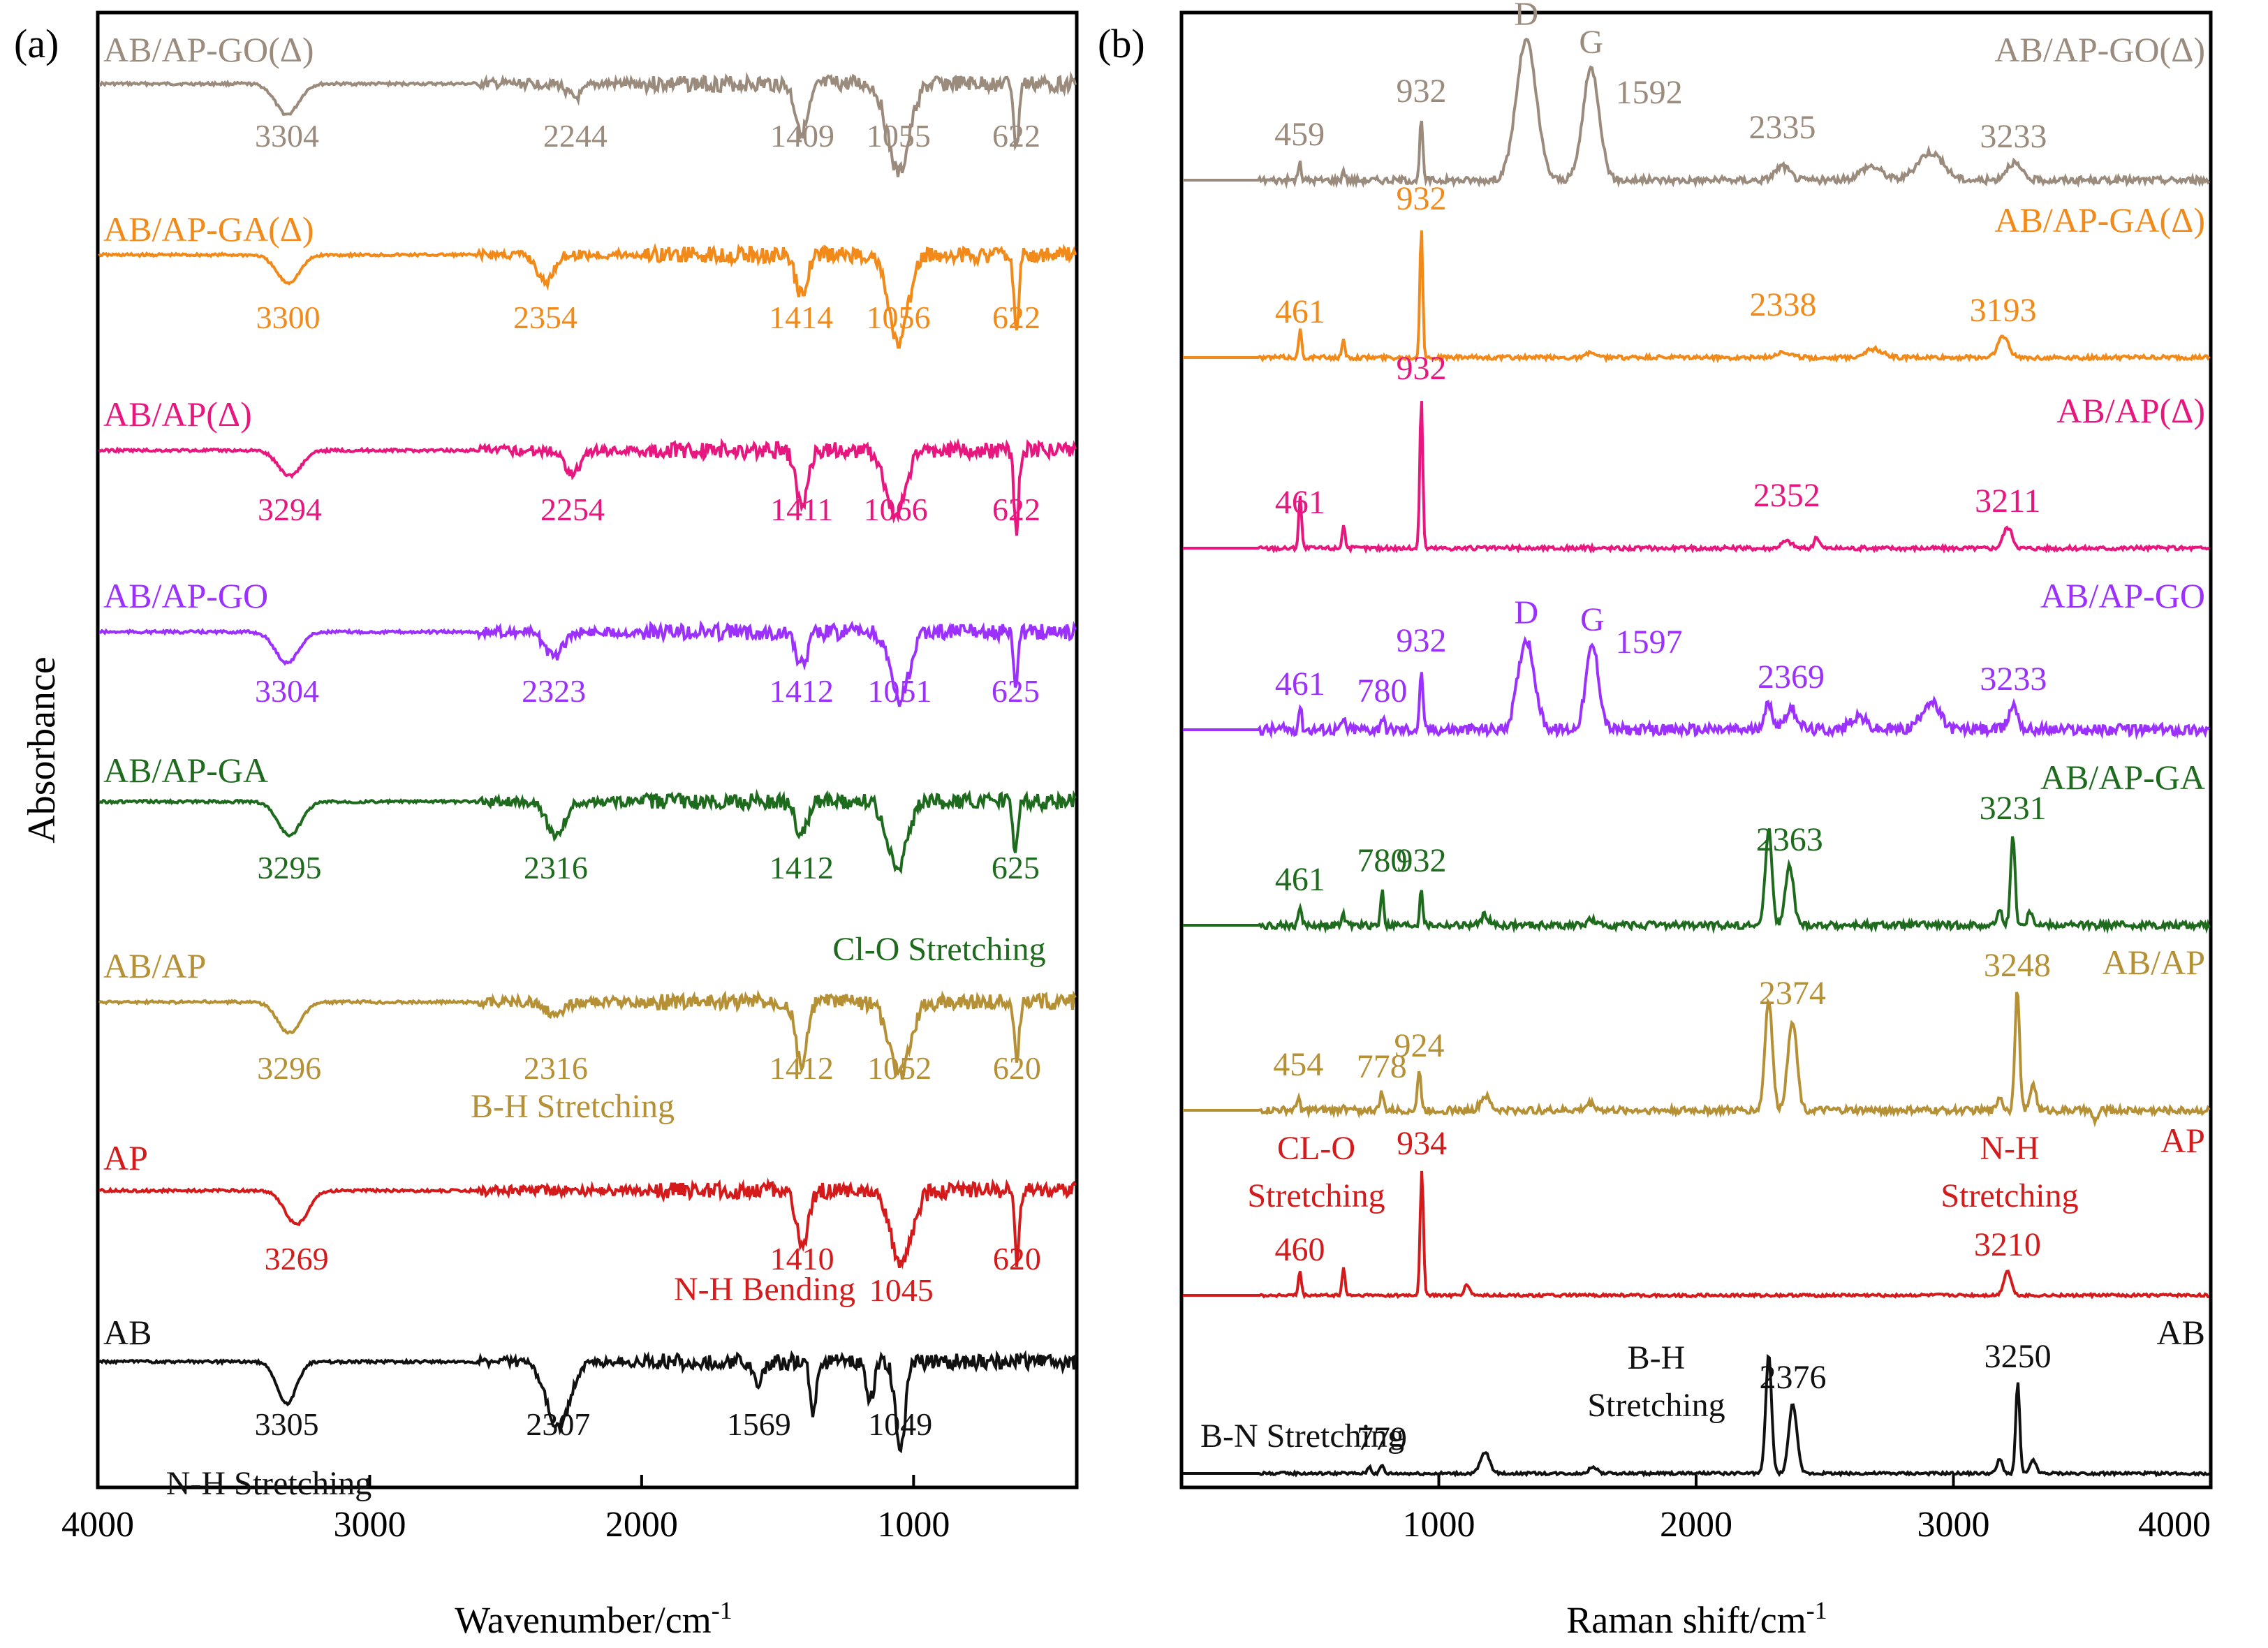  I want to click on peak-label-b: 3210, so click(2007, 1244).